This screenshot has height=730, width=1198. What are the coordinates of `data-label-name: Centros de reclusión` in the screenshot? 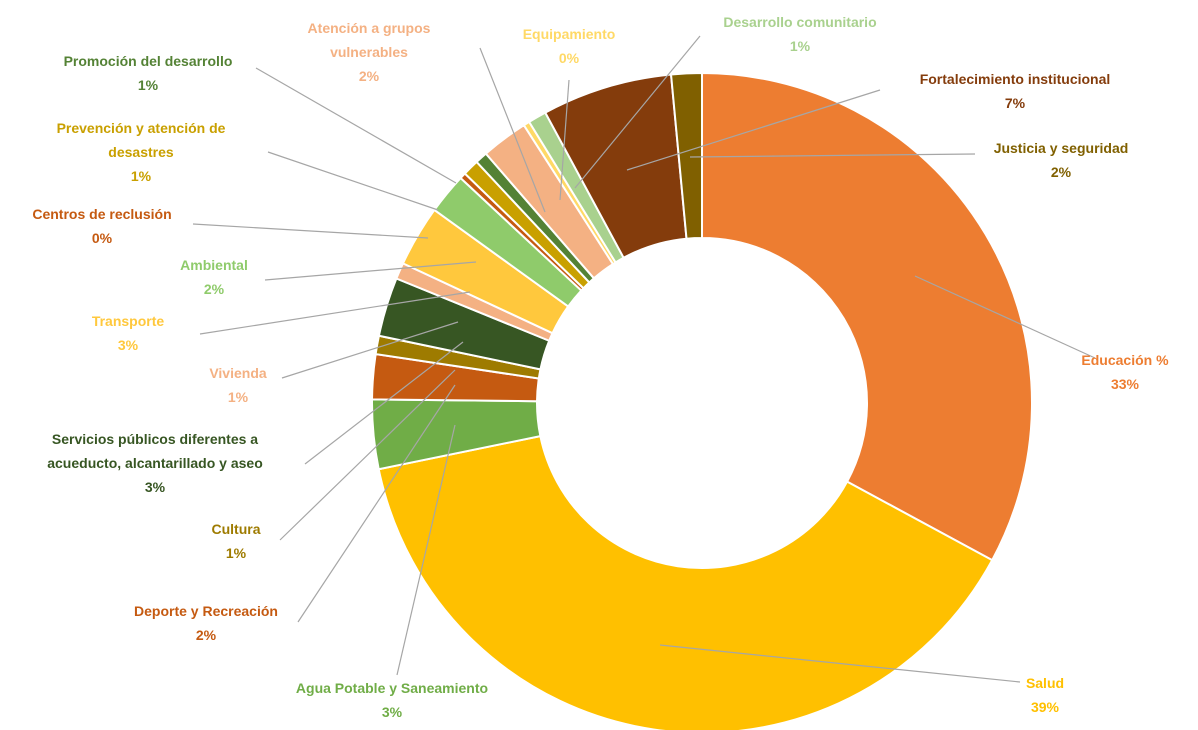 It's located at (101, 214).